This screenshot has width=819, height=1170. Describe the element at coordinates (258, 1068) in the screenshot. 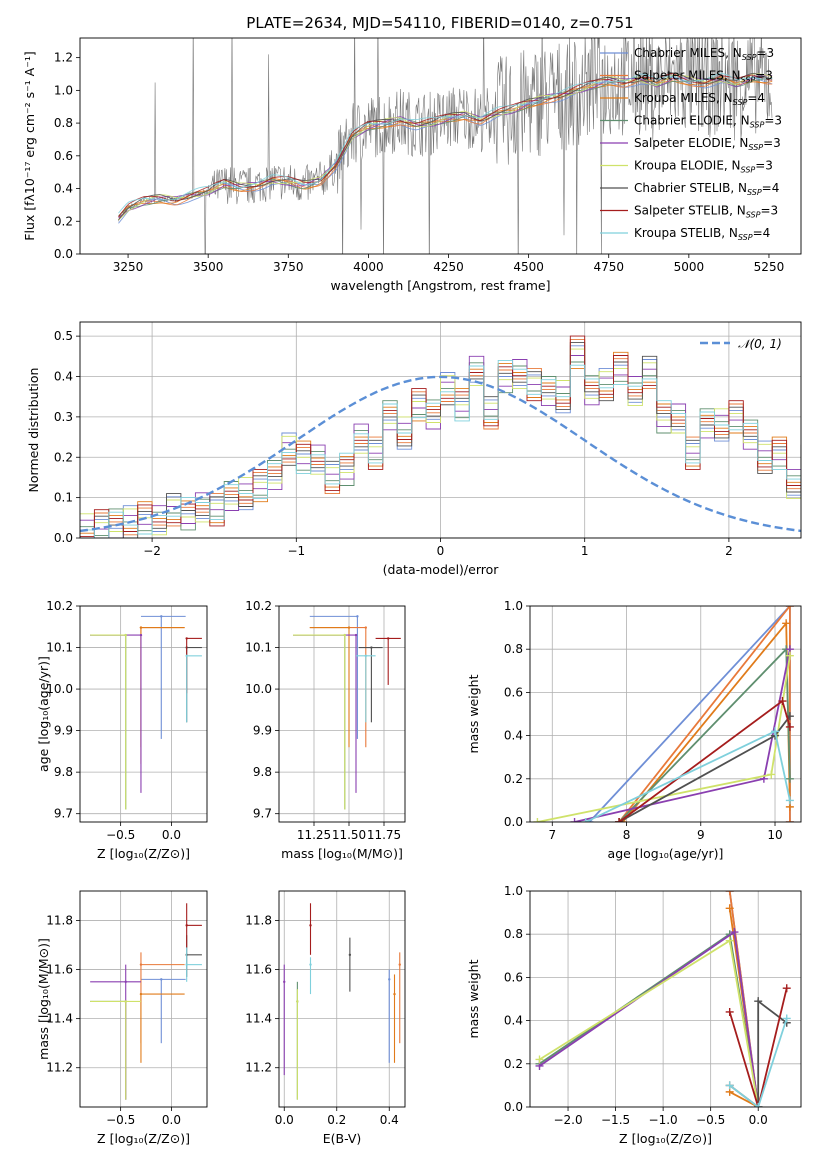

I see `y-tick-label: 11.2` at that location.